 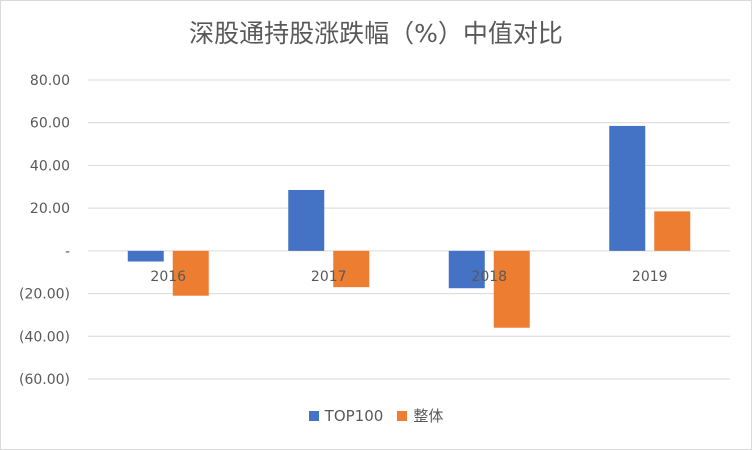 What do you see at coordinates (44, 295) in the screenshot?
I see `y-tick-label: (20.00)` at bounding box center [44, 295].